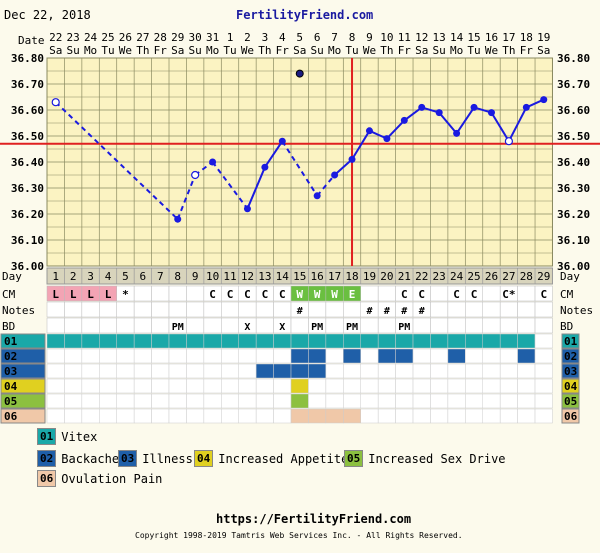 The height and width of the screenshot is (553, 600). I want to click on symptom-code-left-text: 02, so click(10, 356).